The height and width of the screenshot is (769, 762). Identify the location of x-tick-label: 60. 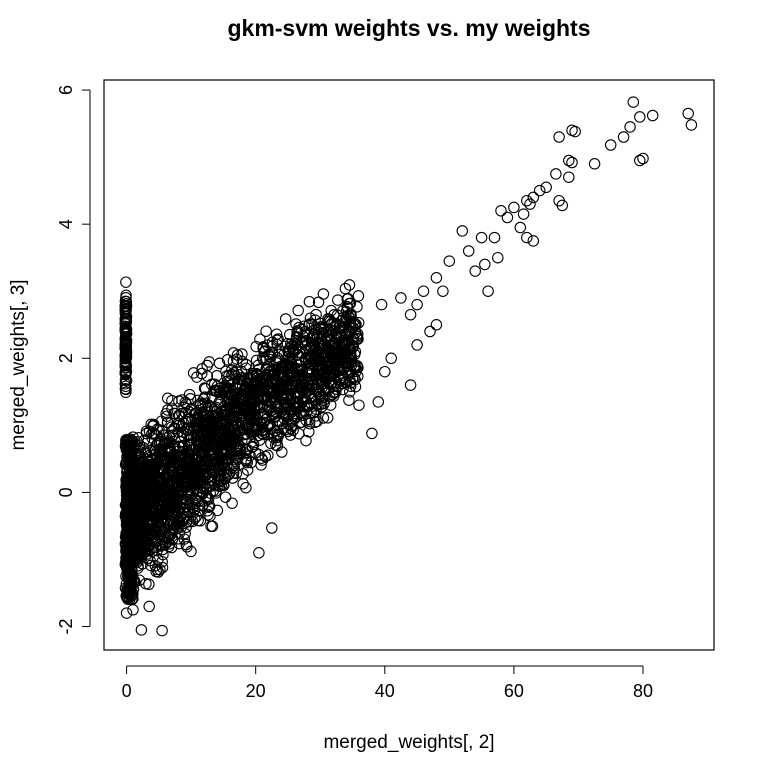
(514, 691).